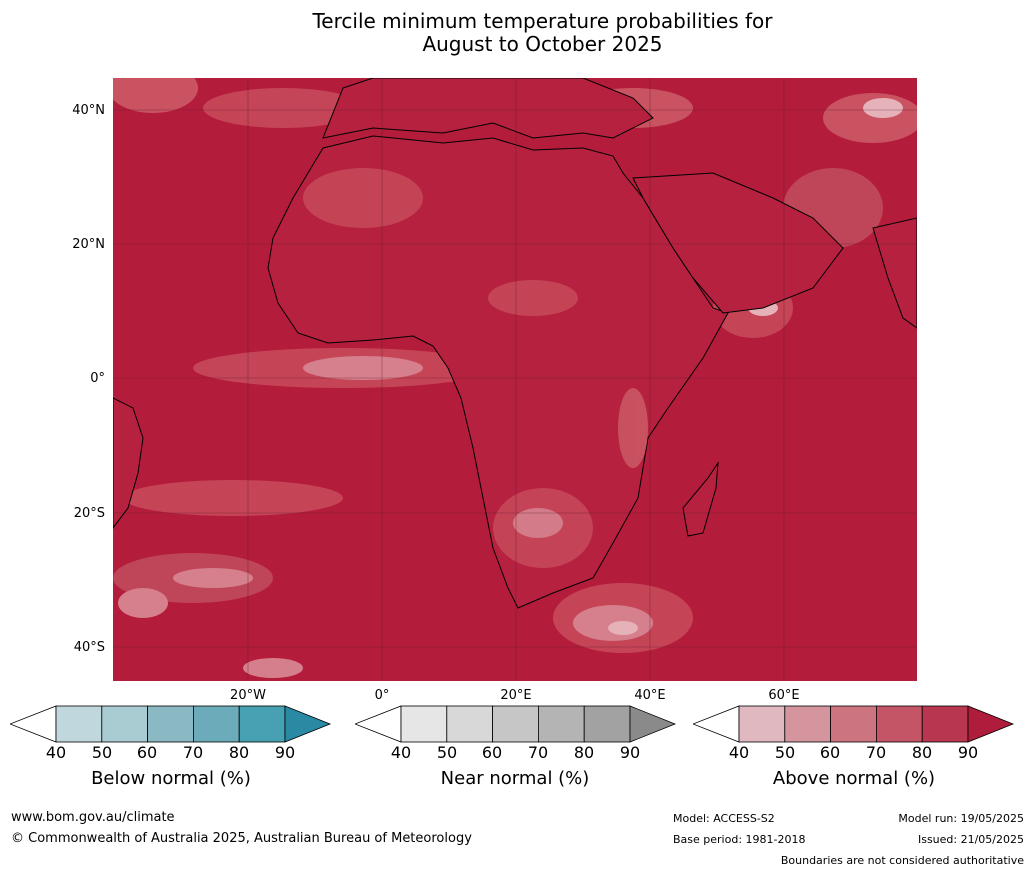  I want to click on colorbar-above-normal, so click(854, 724).